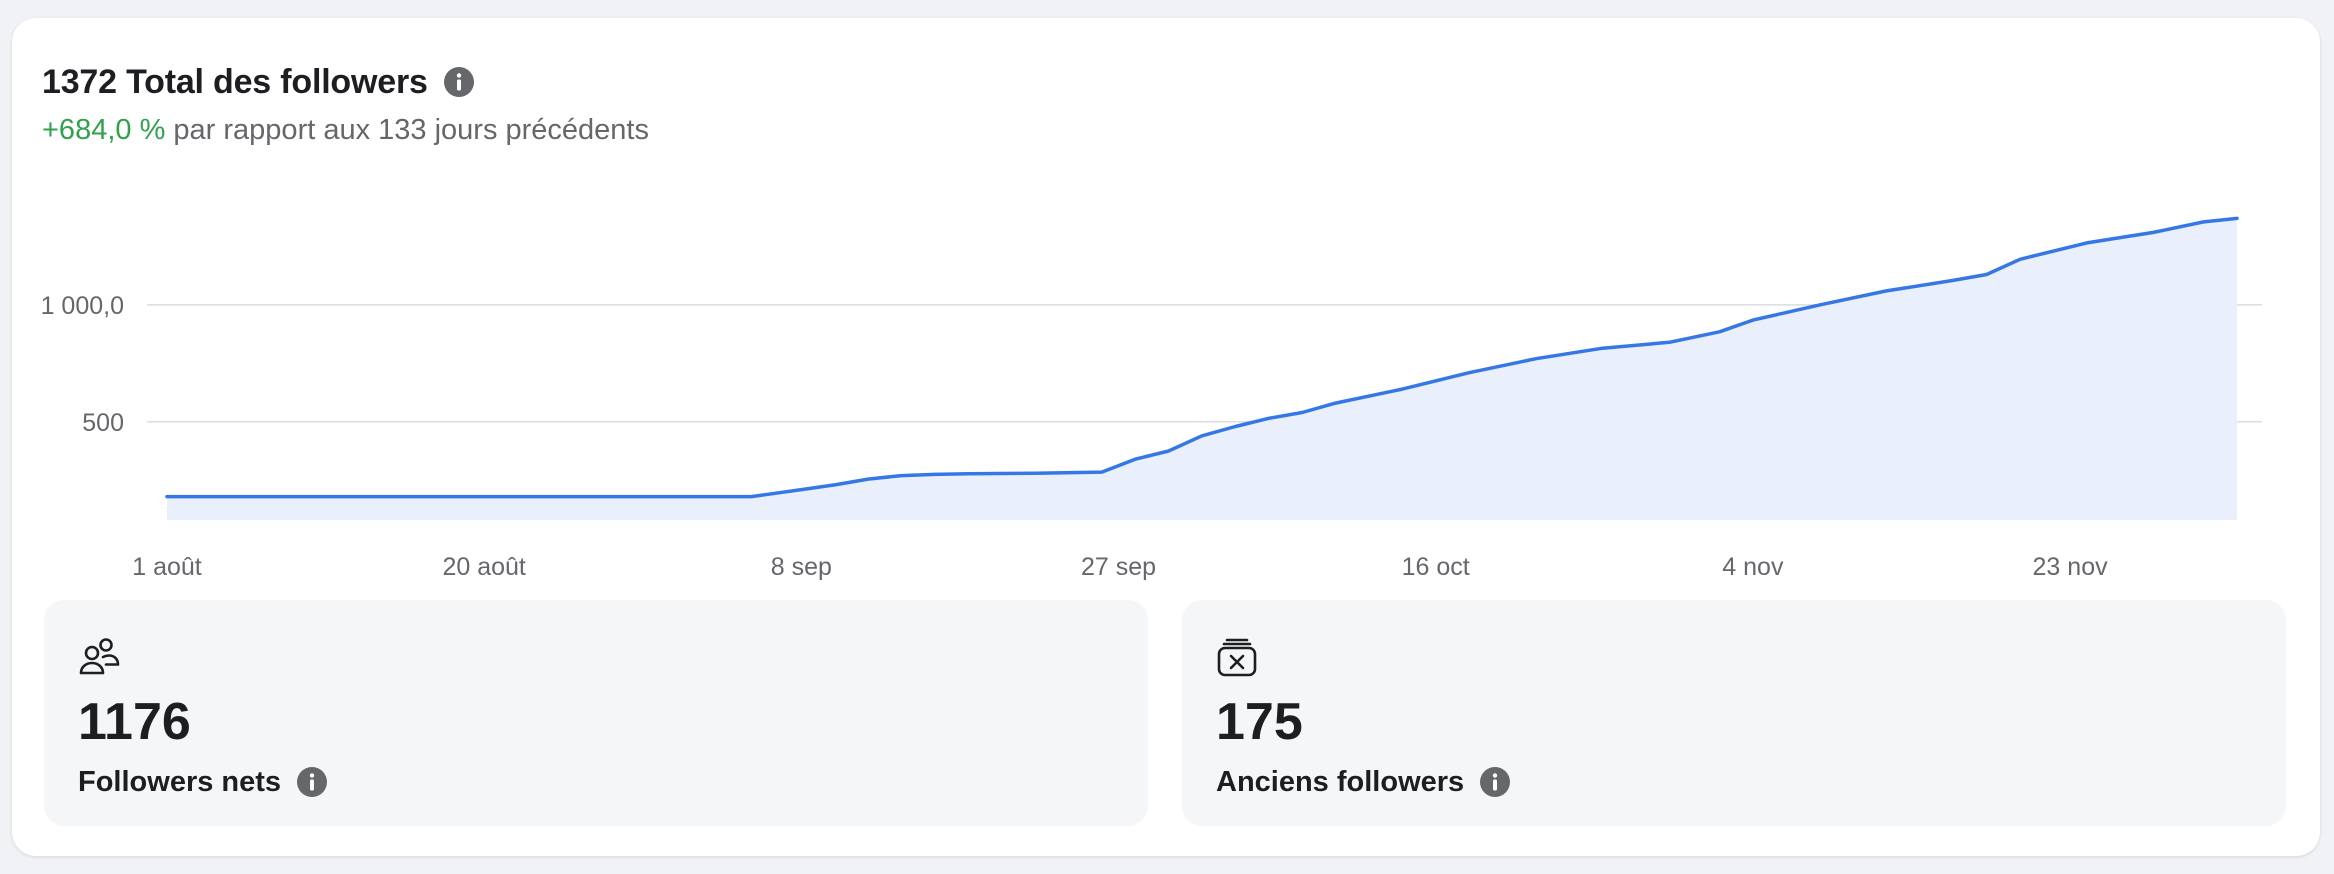  I want to click on x-tick-label: 20 août, so click(483, 567).